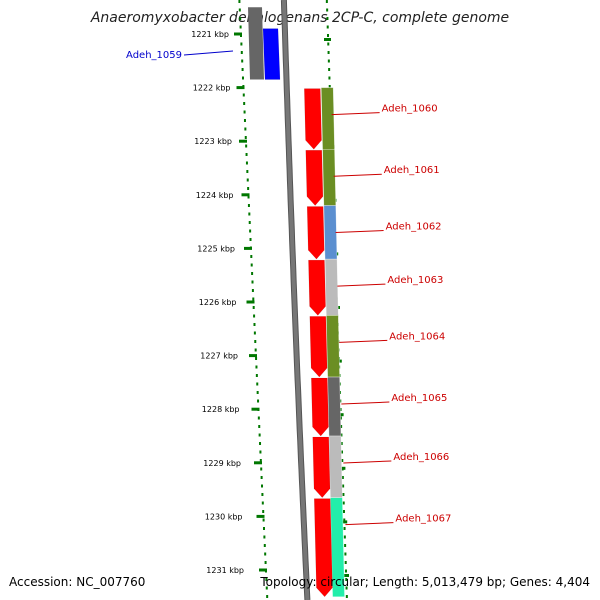 Image resolution: width=600 pixels, height=600 pixels. What do you see at coordinates (415, 280) in the screenshot?
I see `gene-label: Adeh_1063` at bounding box center [415, 280].